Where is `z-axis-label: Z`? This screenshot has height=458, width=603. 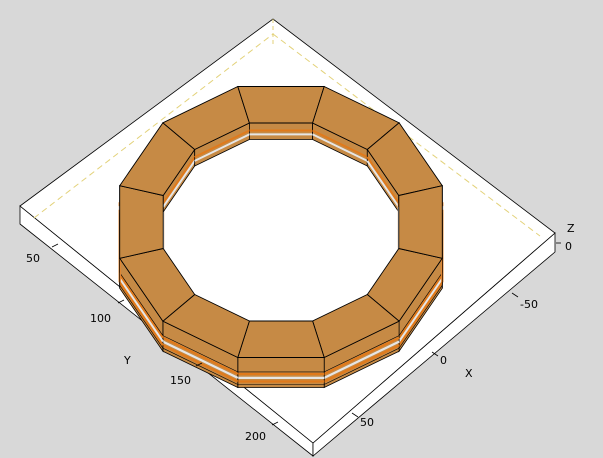
z-axis-label: Z is located at coordinates (571, 228).